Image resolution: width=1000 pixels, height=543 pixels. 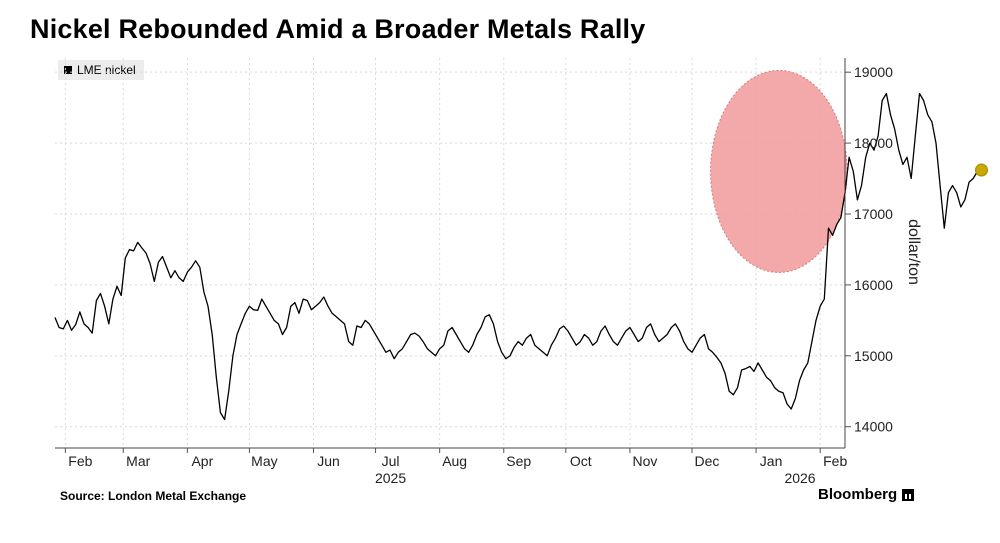 What do you see at coordinates (771, 461) in the screenshot?
I see `x-tick-label: Jan` at bounding box center [771, 461].